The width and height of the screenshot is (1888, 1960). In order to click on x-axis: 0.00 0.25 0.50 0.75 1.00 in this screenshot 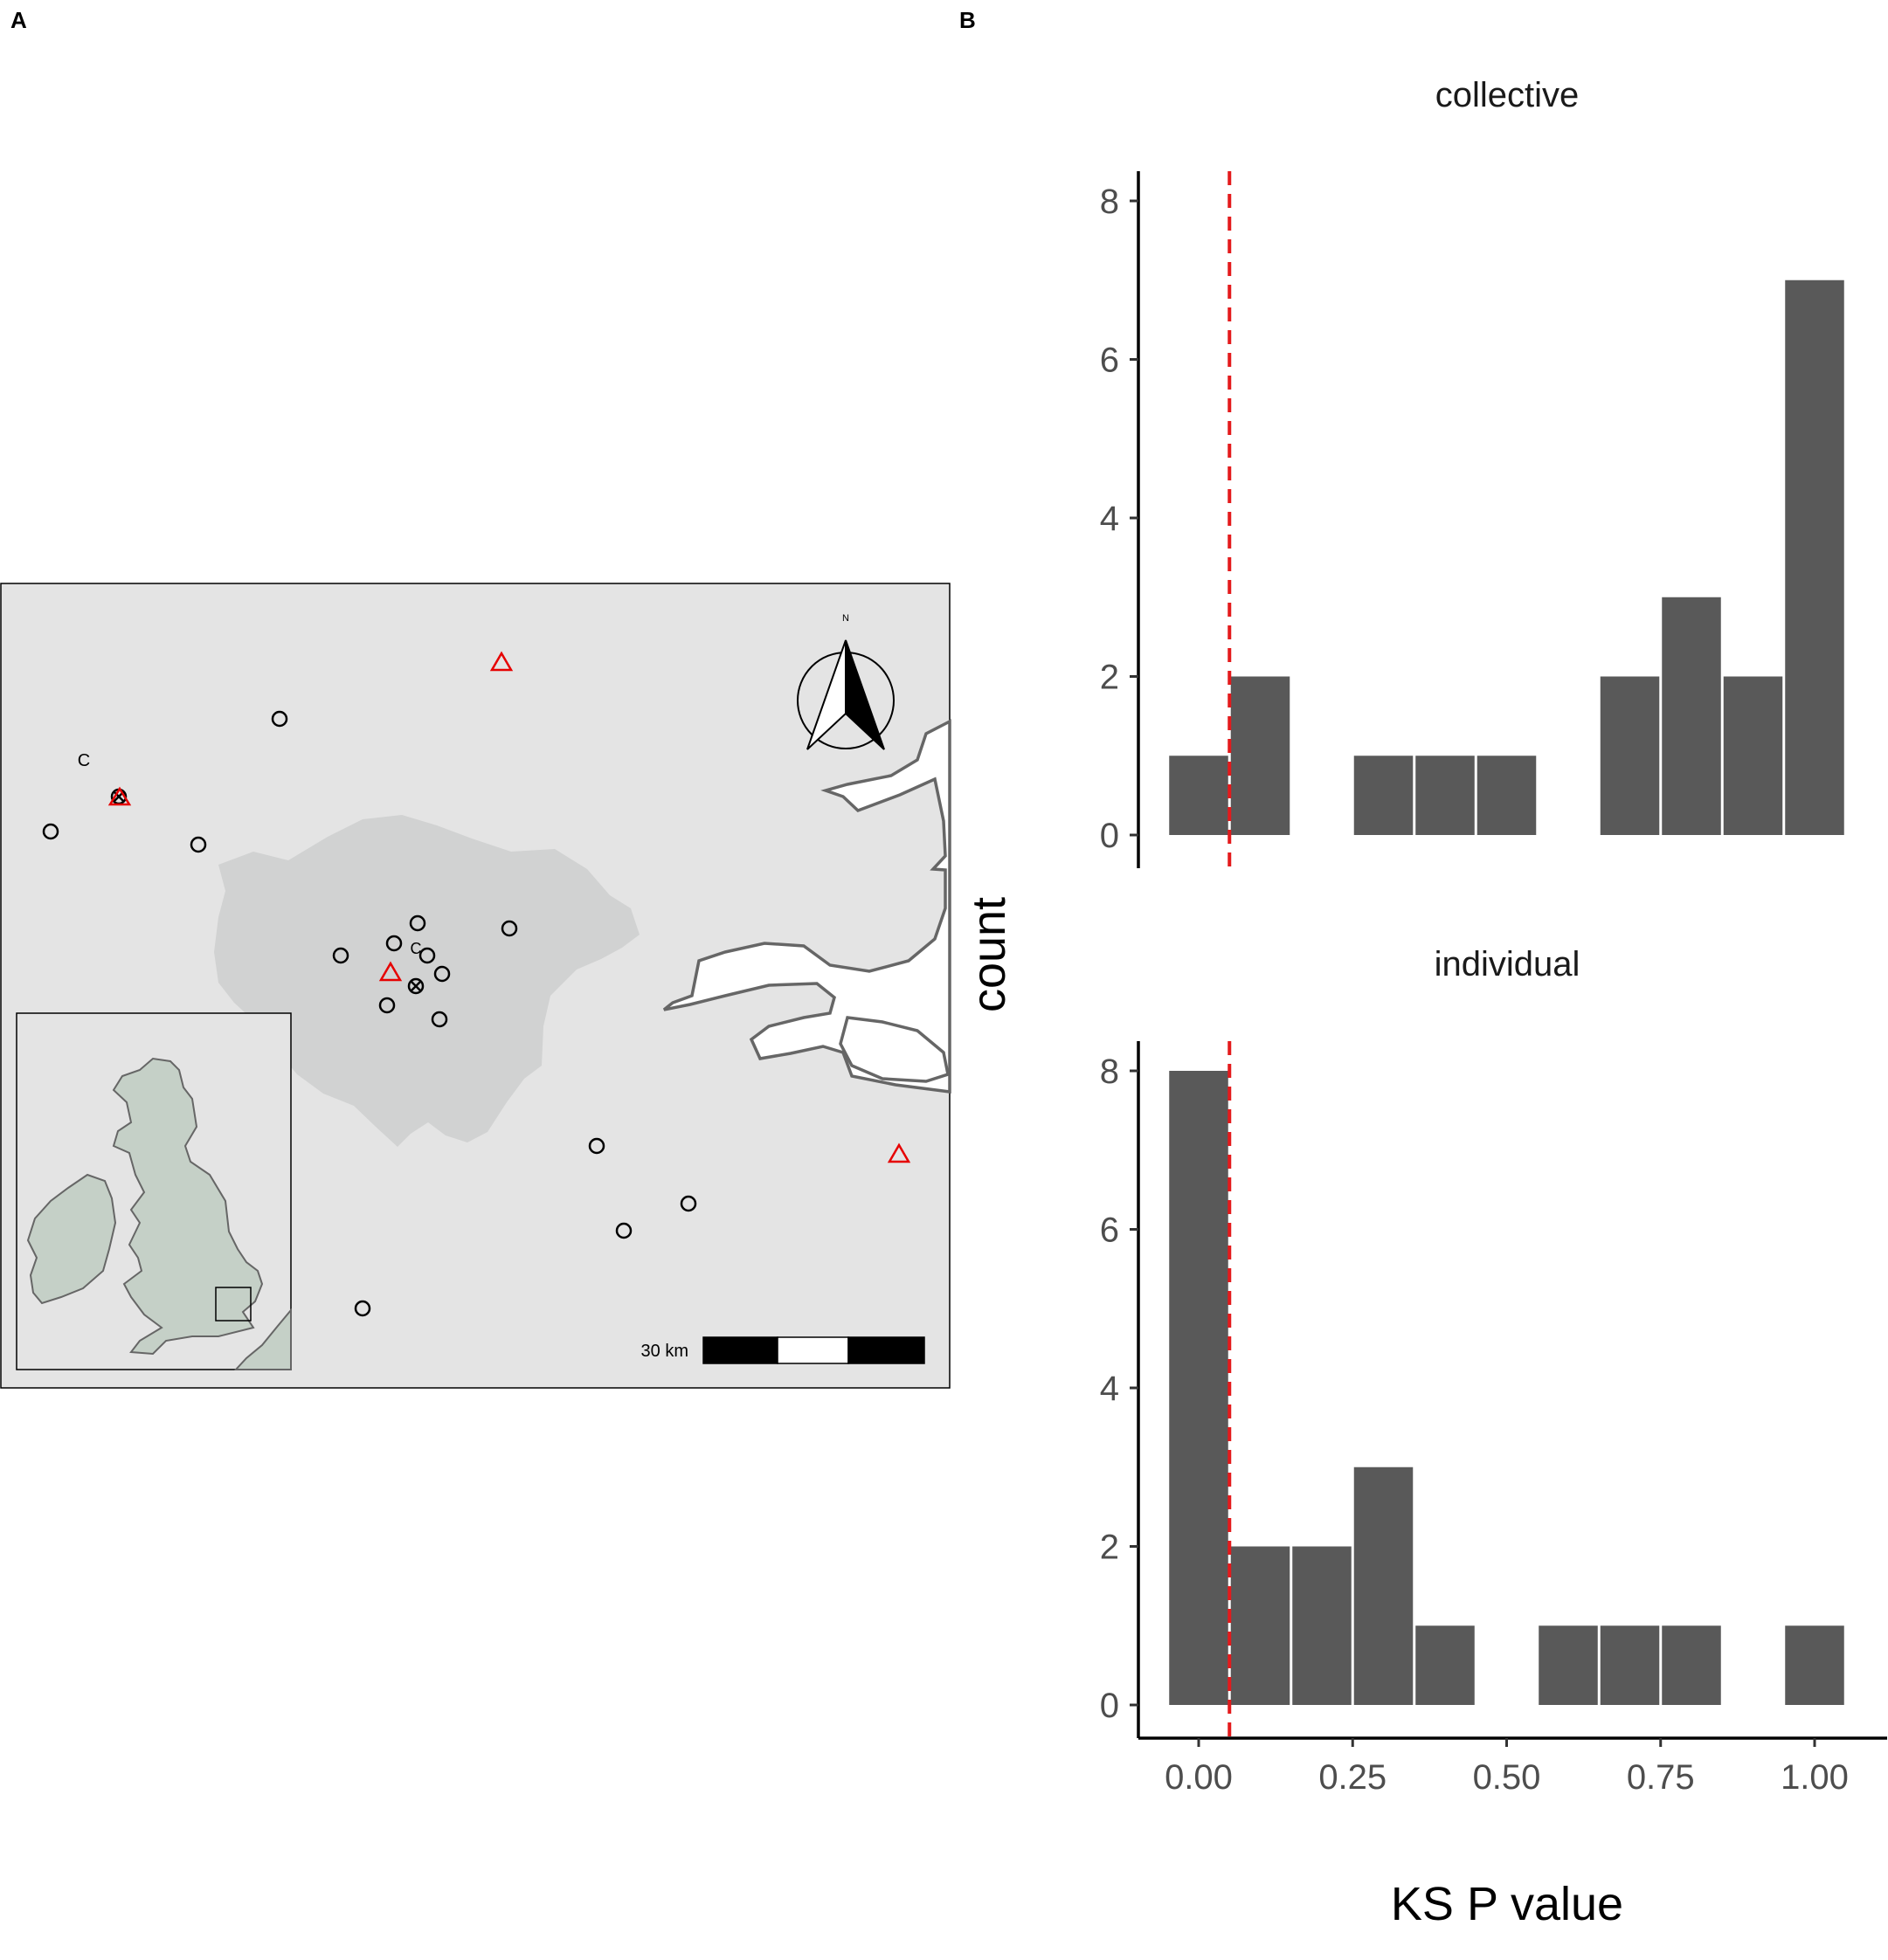, I will do `click(1513, 1766)`.